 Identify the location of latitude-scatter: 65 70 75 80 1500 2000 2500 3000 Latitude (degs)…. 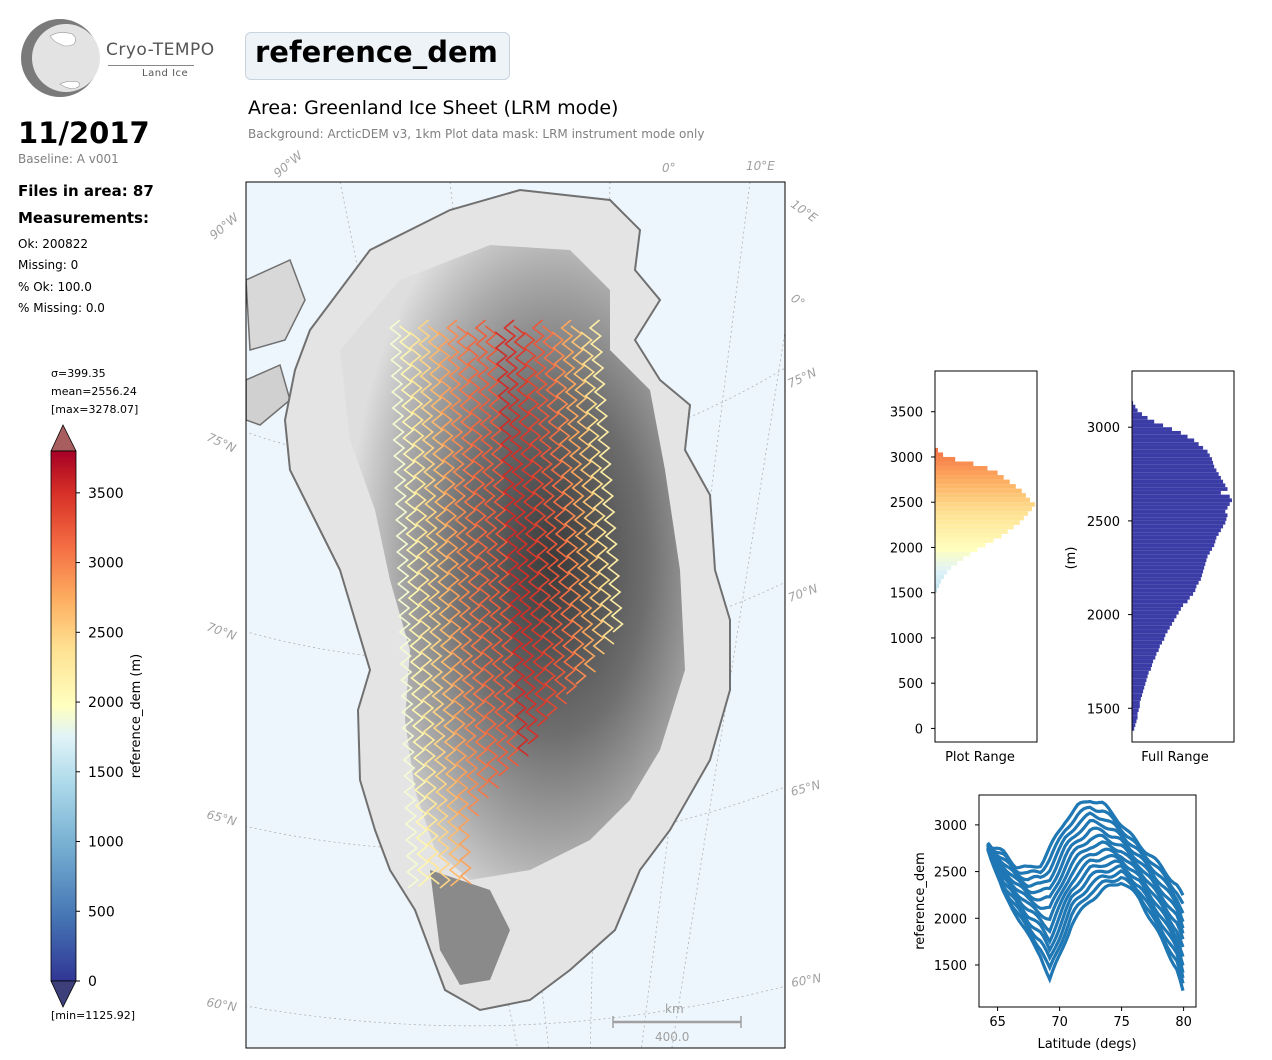
(1055, 923).